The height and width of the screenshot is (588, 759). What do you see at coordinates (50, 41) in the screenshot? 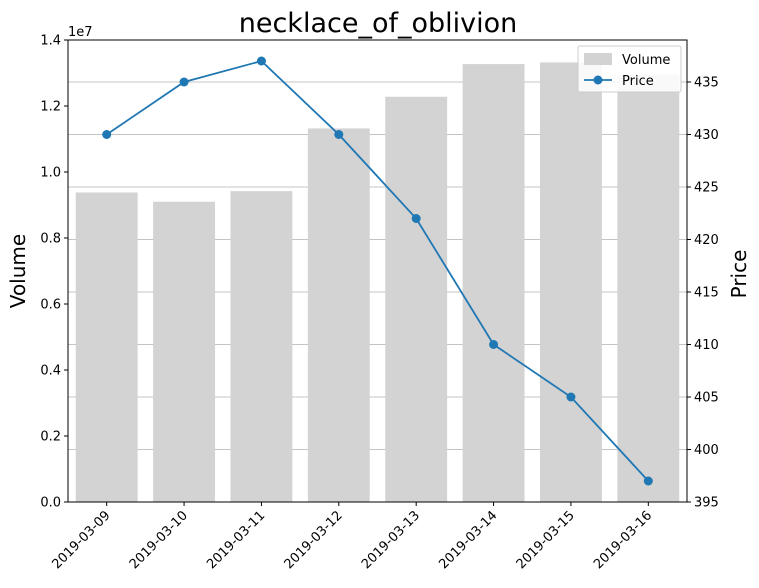
I see `left-tick-label-7: 1.4` at bounding box center [50, 41].